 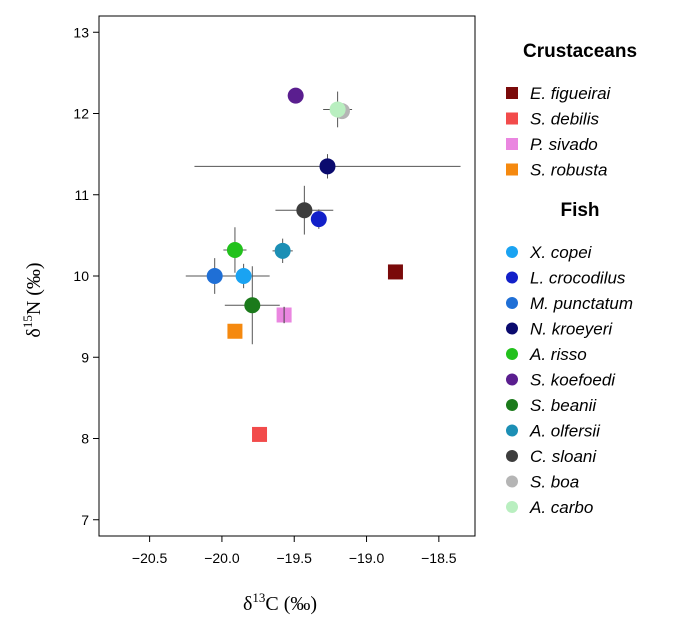 What do you see at coordinates (579, 210) in the screenshot?
I see `legend-title: Fish` at bounding box center [579, 210].